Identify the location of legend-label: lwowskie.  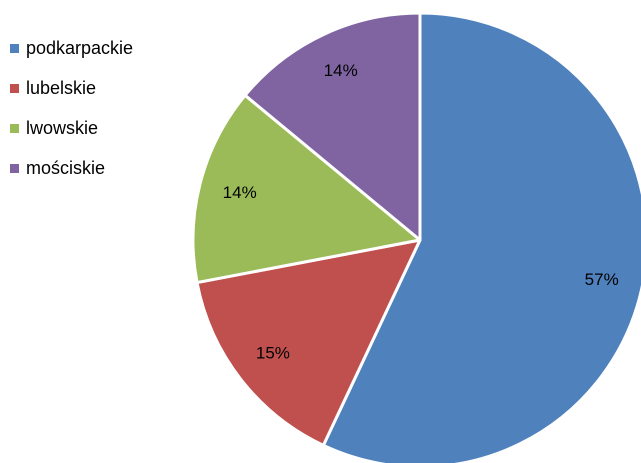
(62, 127).